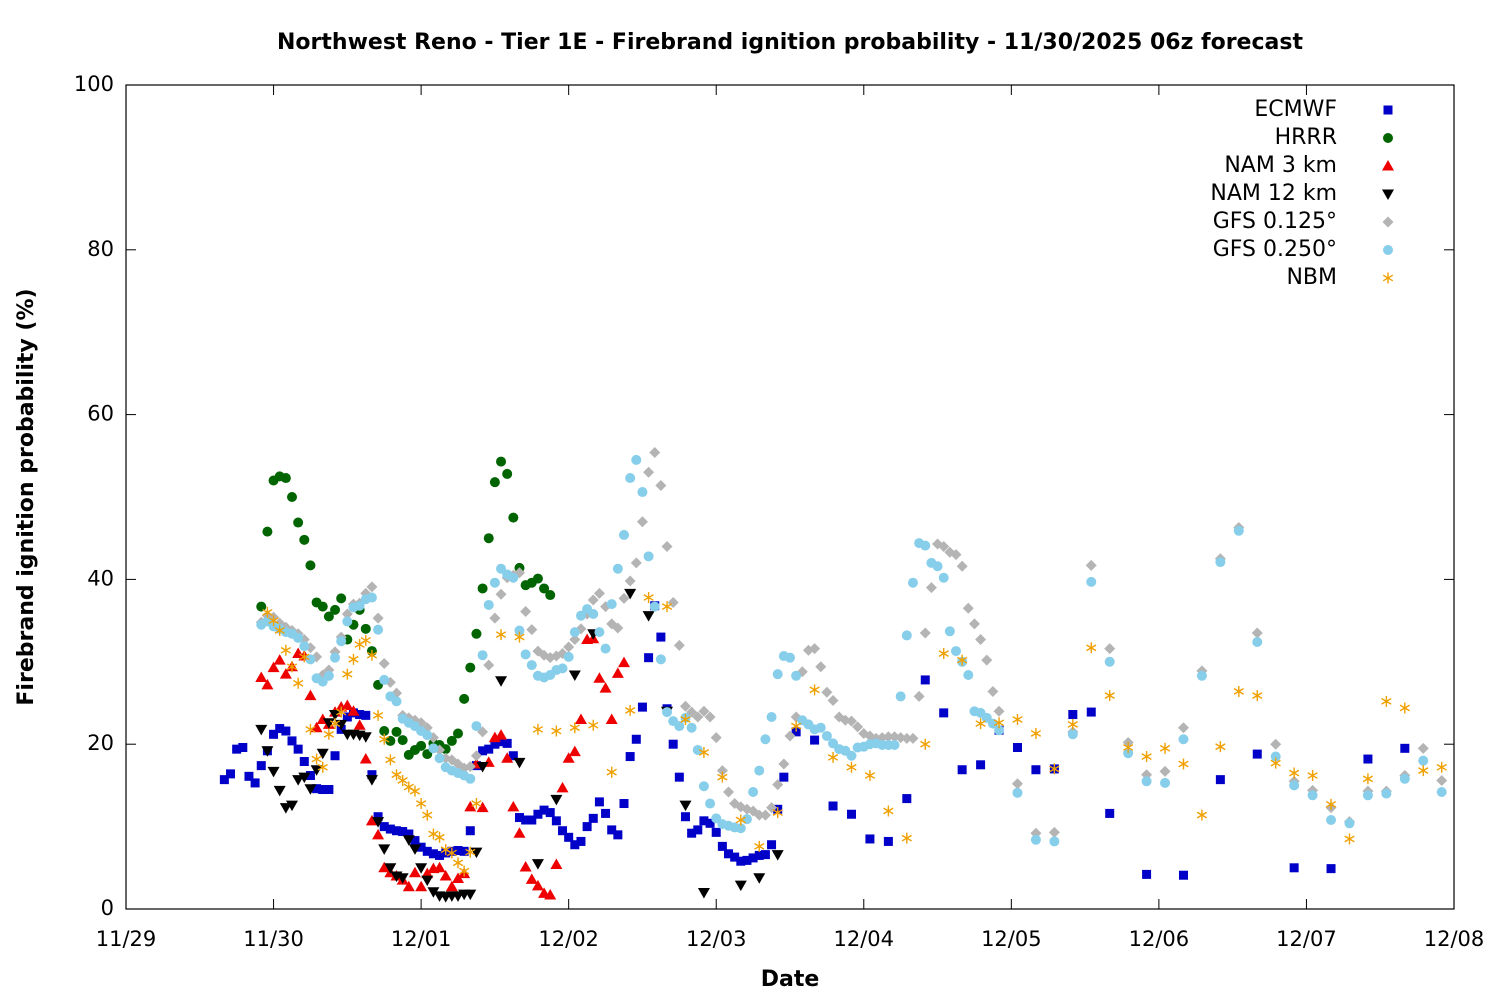 The height and width of the screenshot is (1004, 1500). I want to click on x-tick-label: 12/02, so click(568, 939).